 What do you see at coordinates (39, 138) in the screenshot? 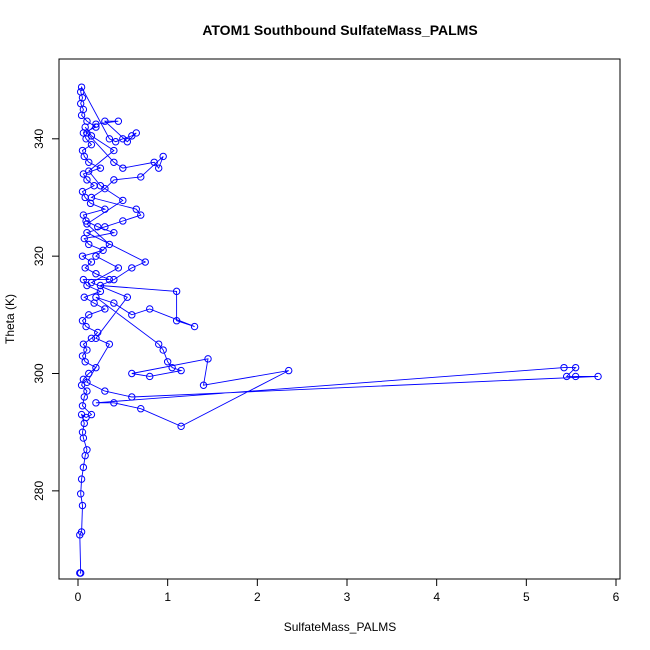
I see `y-tick-label: 340` at bounding box center [39, 138].